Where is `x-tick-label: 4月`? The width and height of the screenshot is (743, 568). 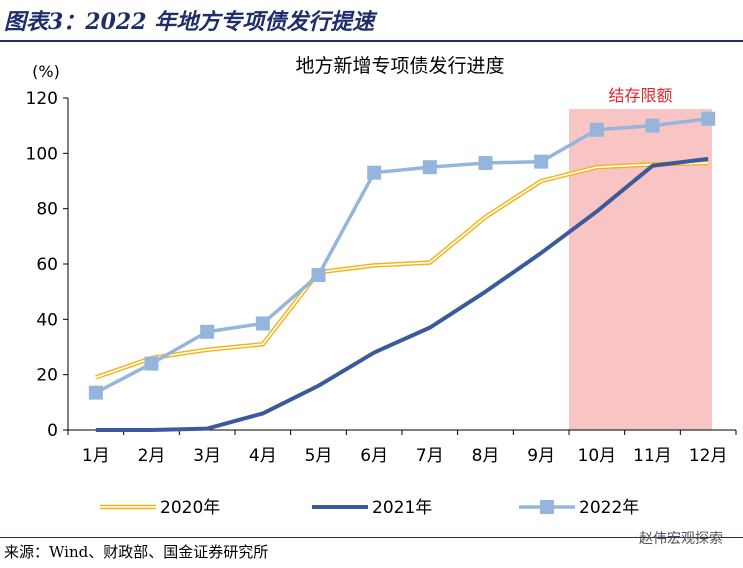 x-tick-label: 4月 is located at coordinates (263, 456).